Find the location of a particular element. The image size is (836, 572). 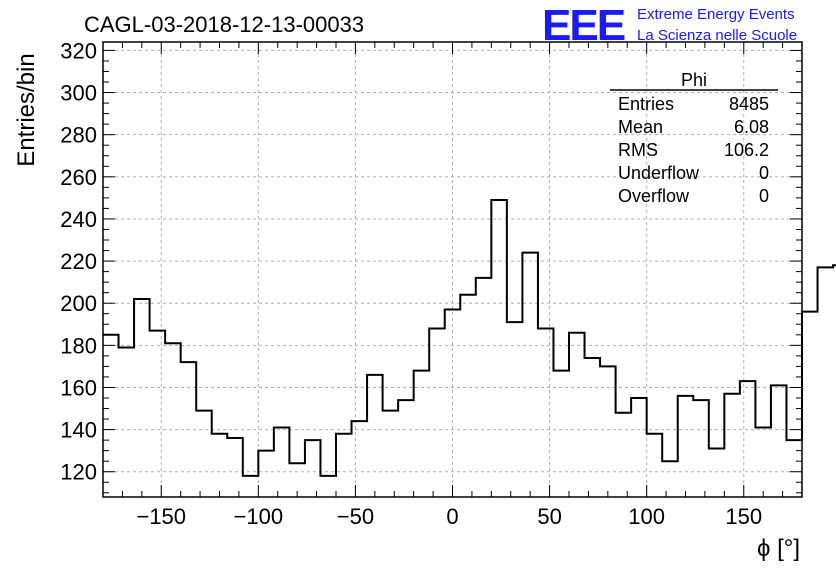

x-tick-label: −50 is located at coordinates (355, 516).